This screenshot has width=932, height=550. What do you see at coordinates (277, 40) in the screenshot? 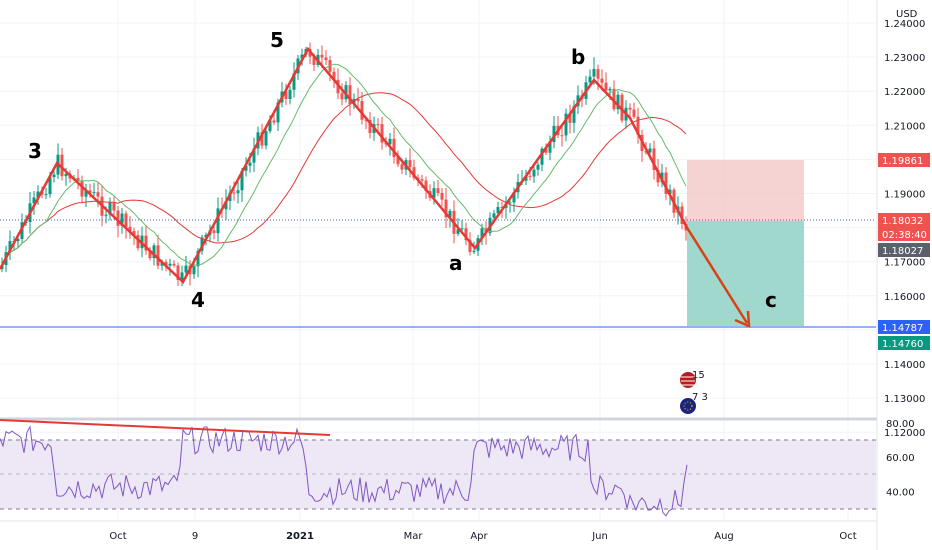
I see `wave-label-5: 5` at bounding box center [277, 40].